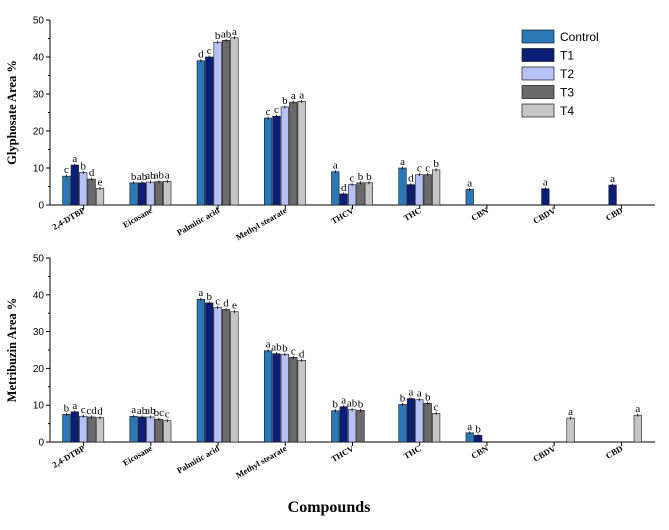 The height and width of the screenshot is (530, 669). Describe the element at coordinates (567, 74) in the screenshot. I see `legend-label: T2` at that location.